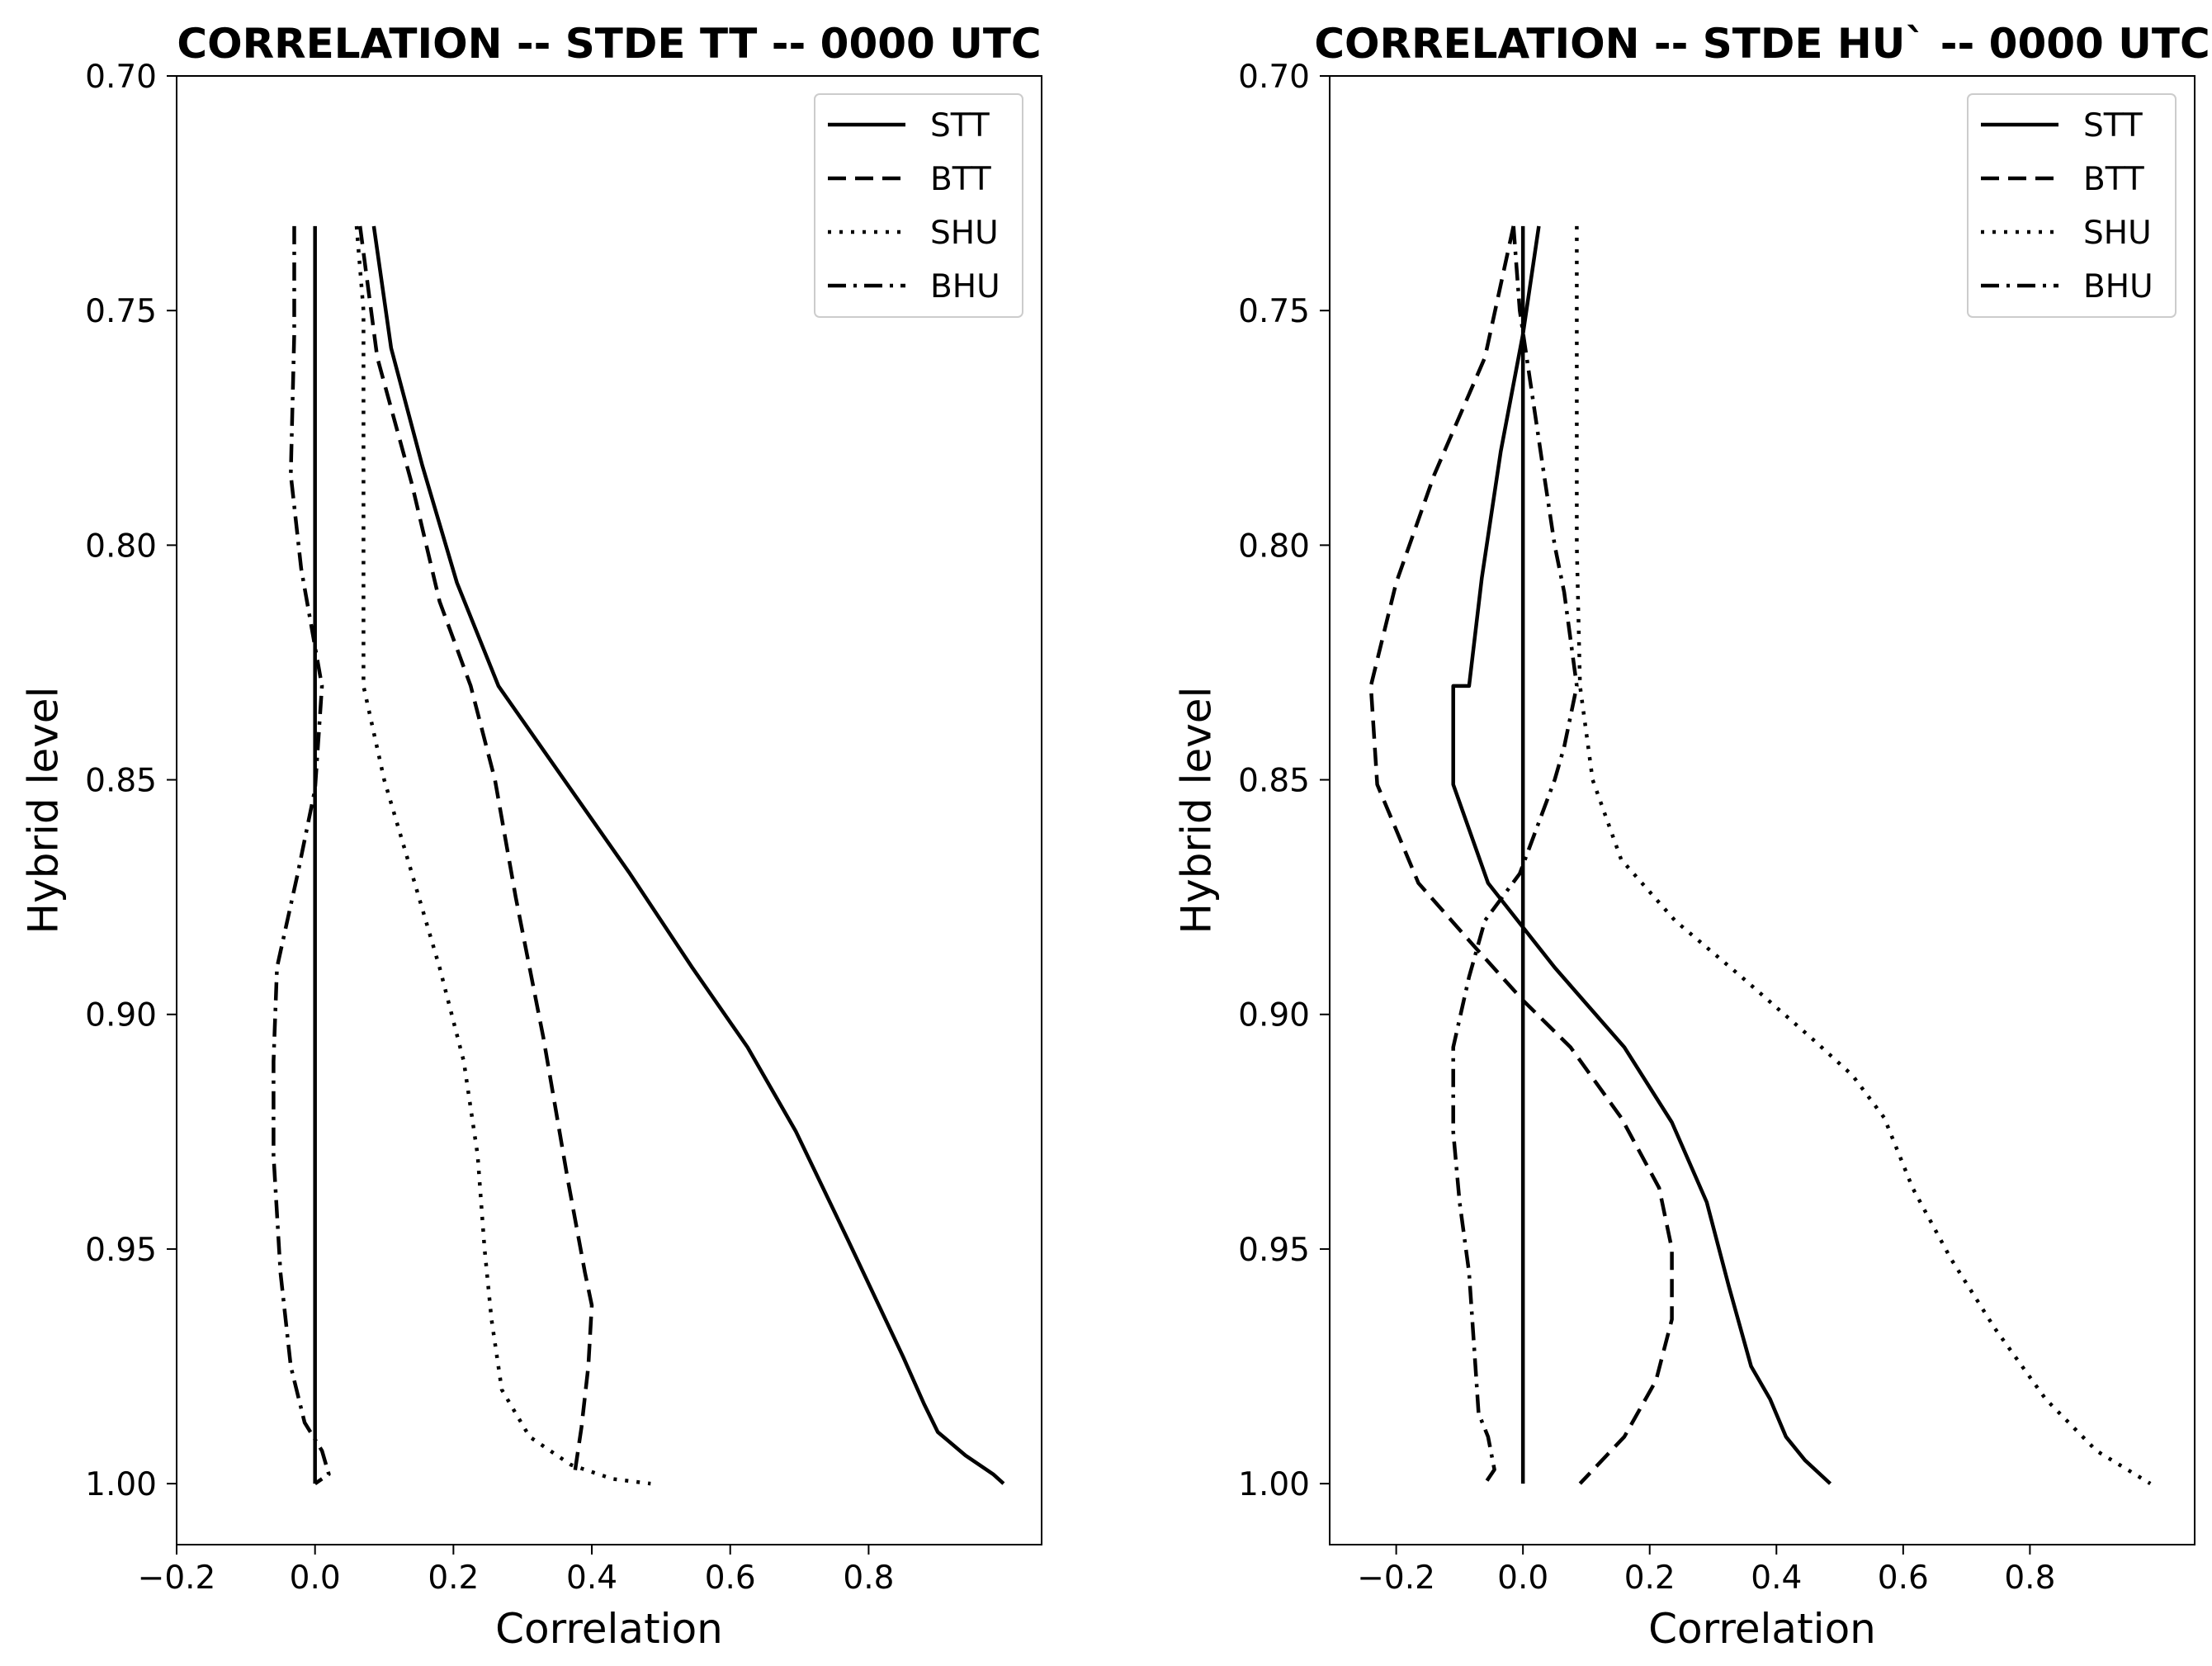 The image size is (2212, 1666). Describe the element at coordinates (609, 44) in the screenshot. I see `chart-title: CORRELATION -- STDE TT -- 0000 UTC` at that location.